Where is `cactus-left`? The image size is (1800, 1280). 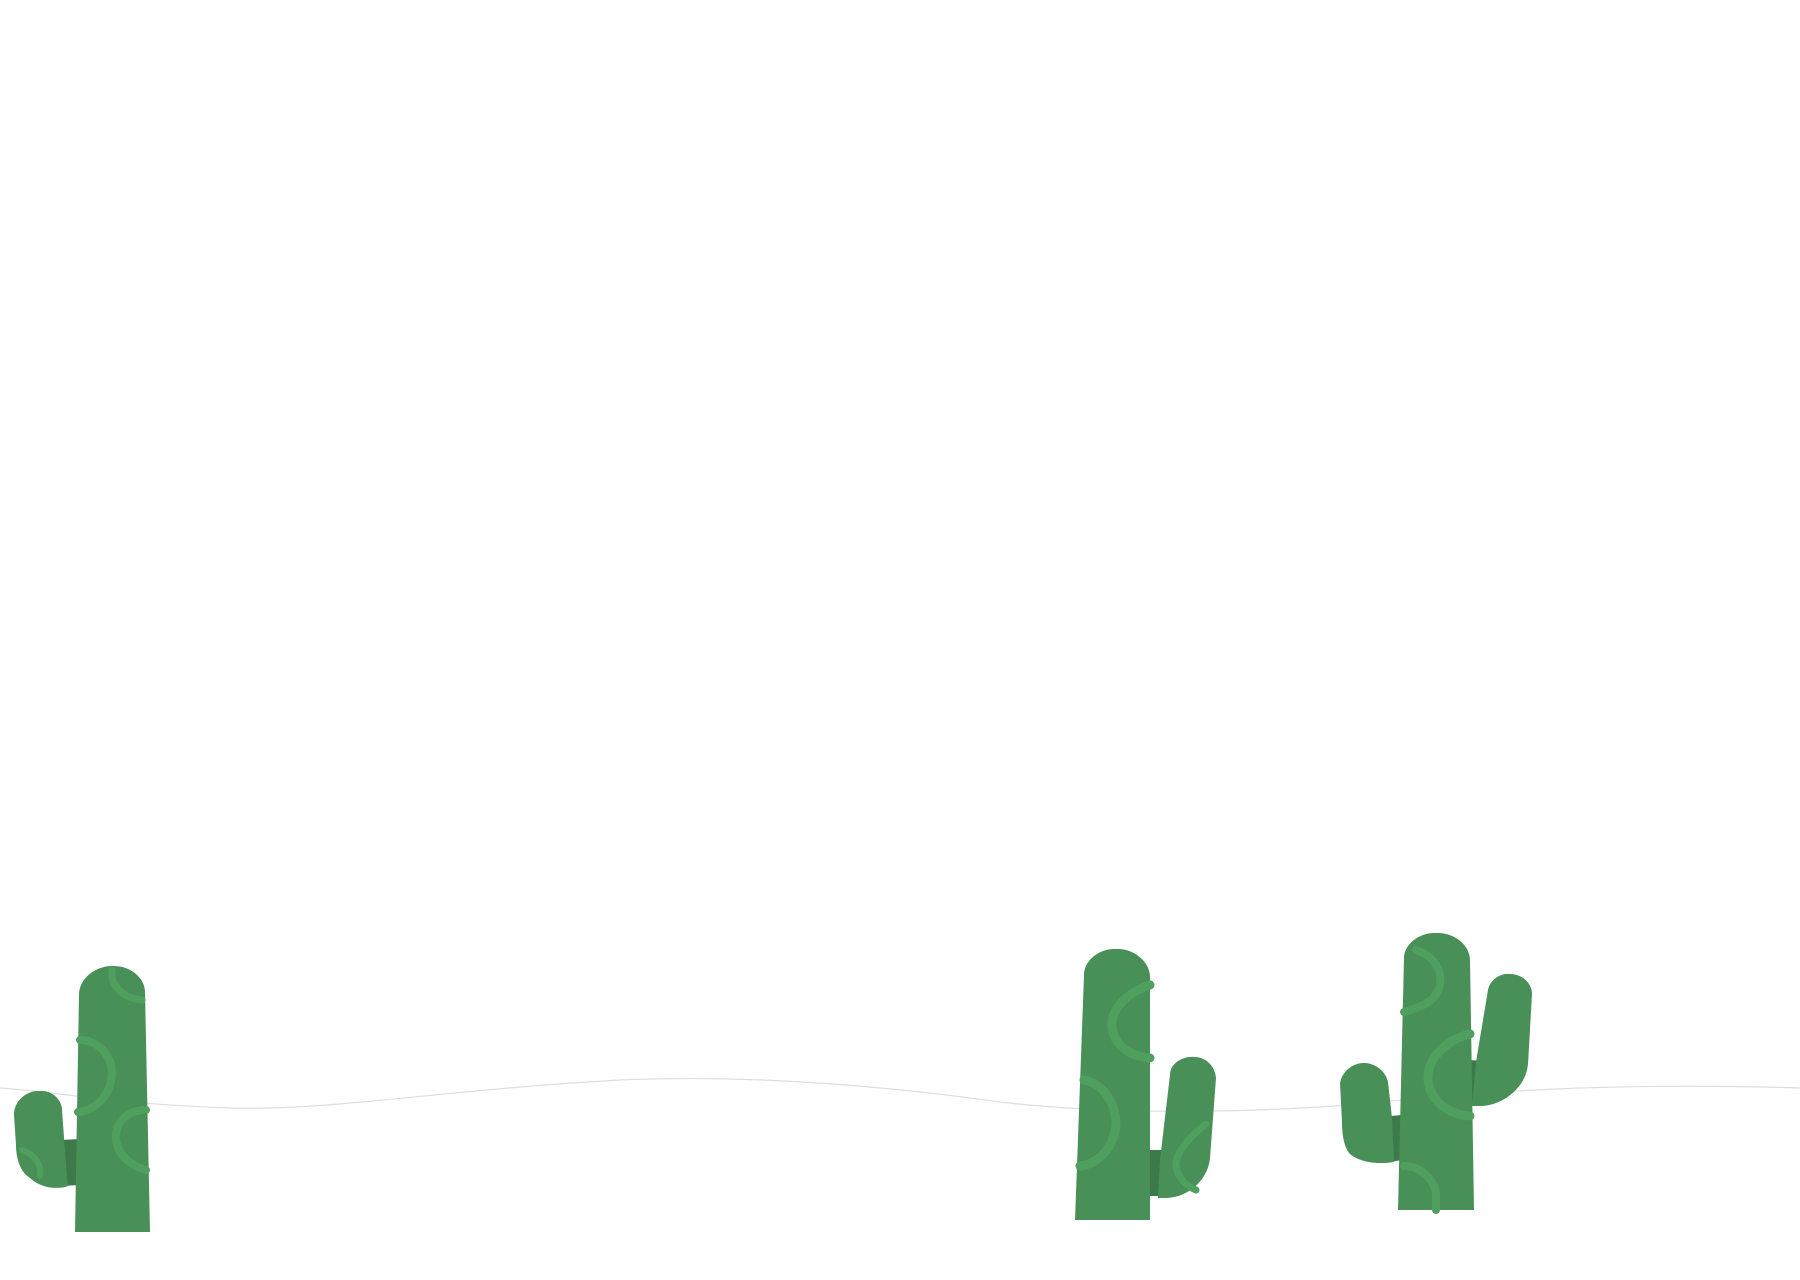
cactus-left is located at coordinates (82, 1098).